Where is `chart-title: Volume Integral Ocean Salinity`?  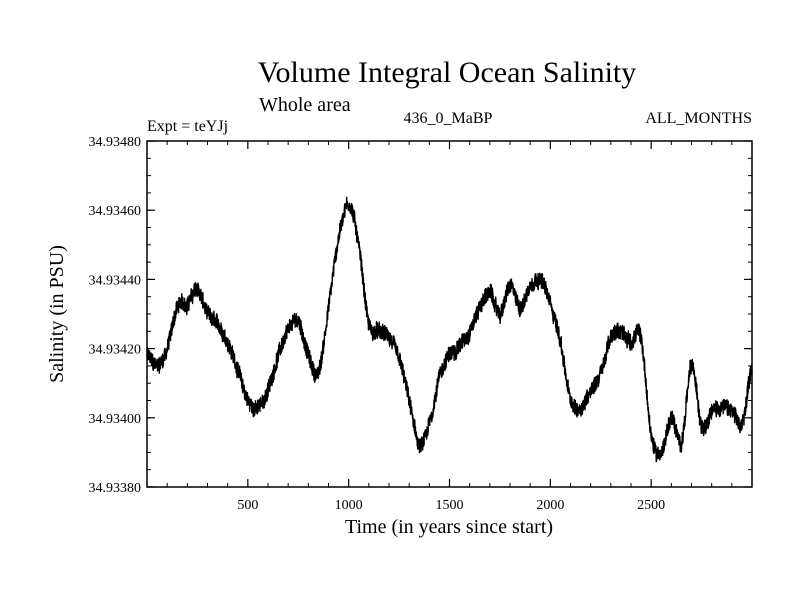 chart-title: Volume Integral Ocean Salinity is located at coordinates (447, 72).